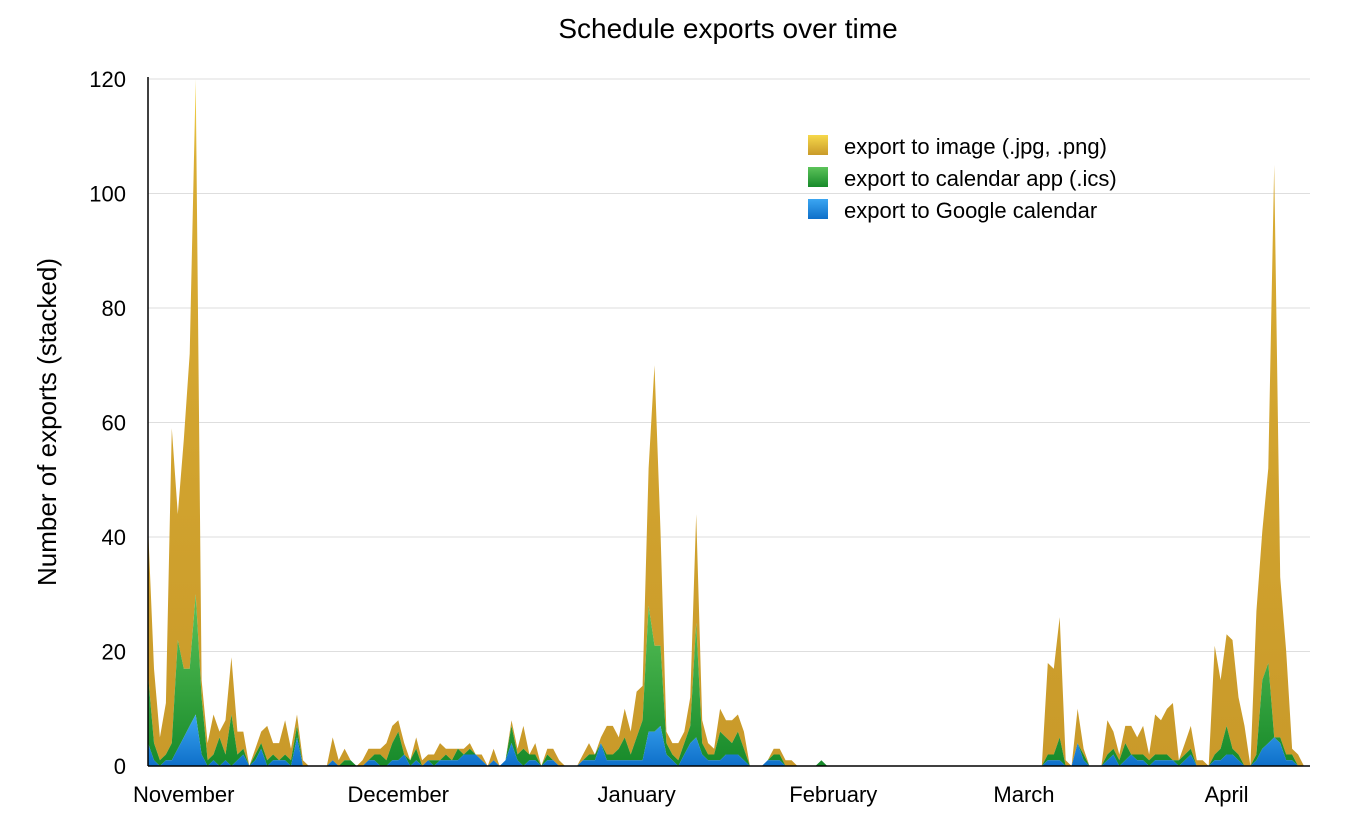 Image resolution: width=1348 pixels, height=826 pixels. I want to click on x-tick-label: November, so click(183, 794).